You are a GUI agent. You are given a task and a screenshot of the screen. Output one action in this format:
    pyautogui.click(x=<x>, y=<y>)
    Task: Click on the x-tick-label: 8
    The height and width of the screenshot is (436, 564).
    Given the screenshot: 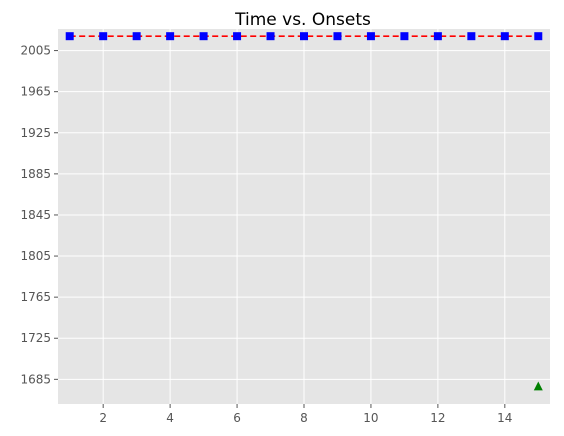 What is the action you would take?
    pyautogui.click(x=304, y=418)
    